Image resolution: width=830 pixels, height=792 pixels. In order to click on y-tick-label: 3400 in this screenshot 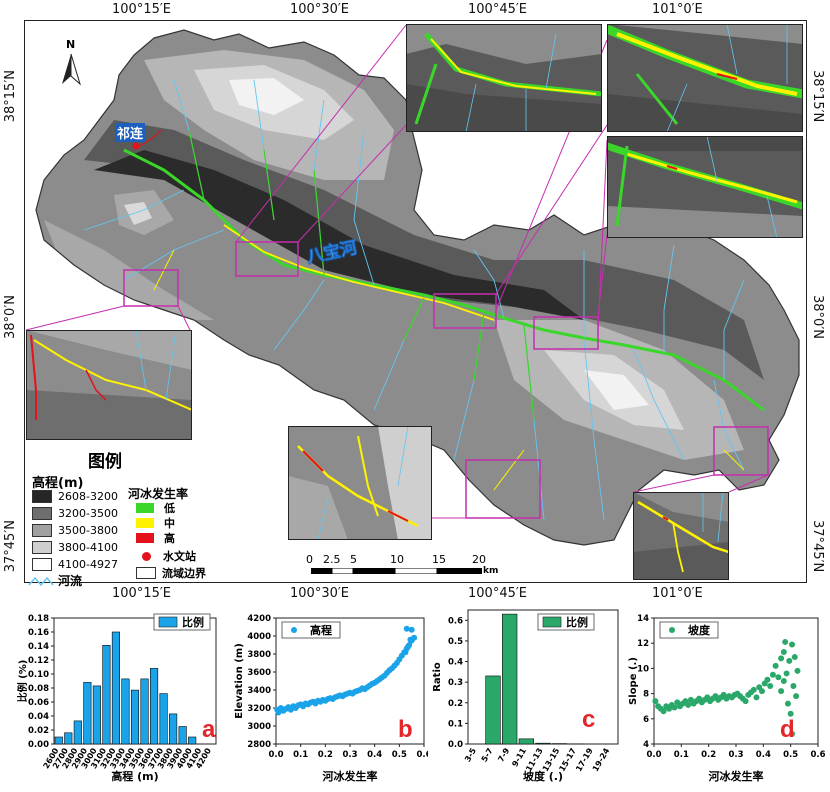, I will do `click(259, 691)`.